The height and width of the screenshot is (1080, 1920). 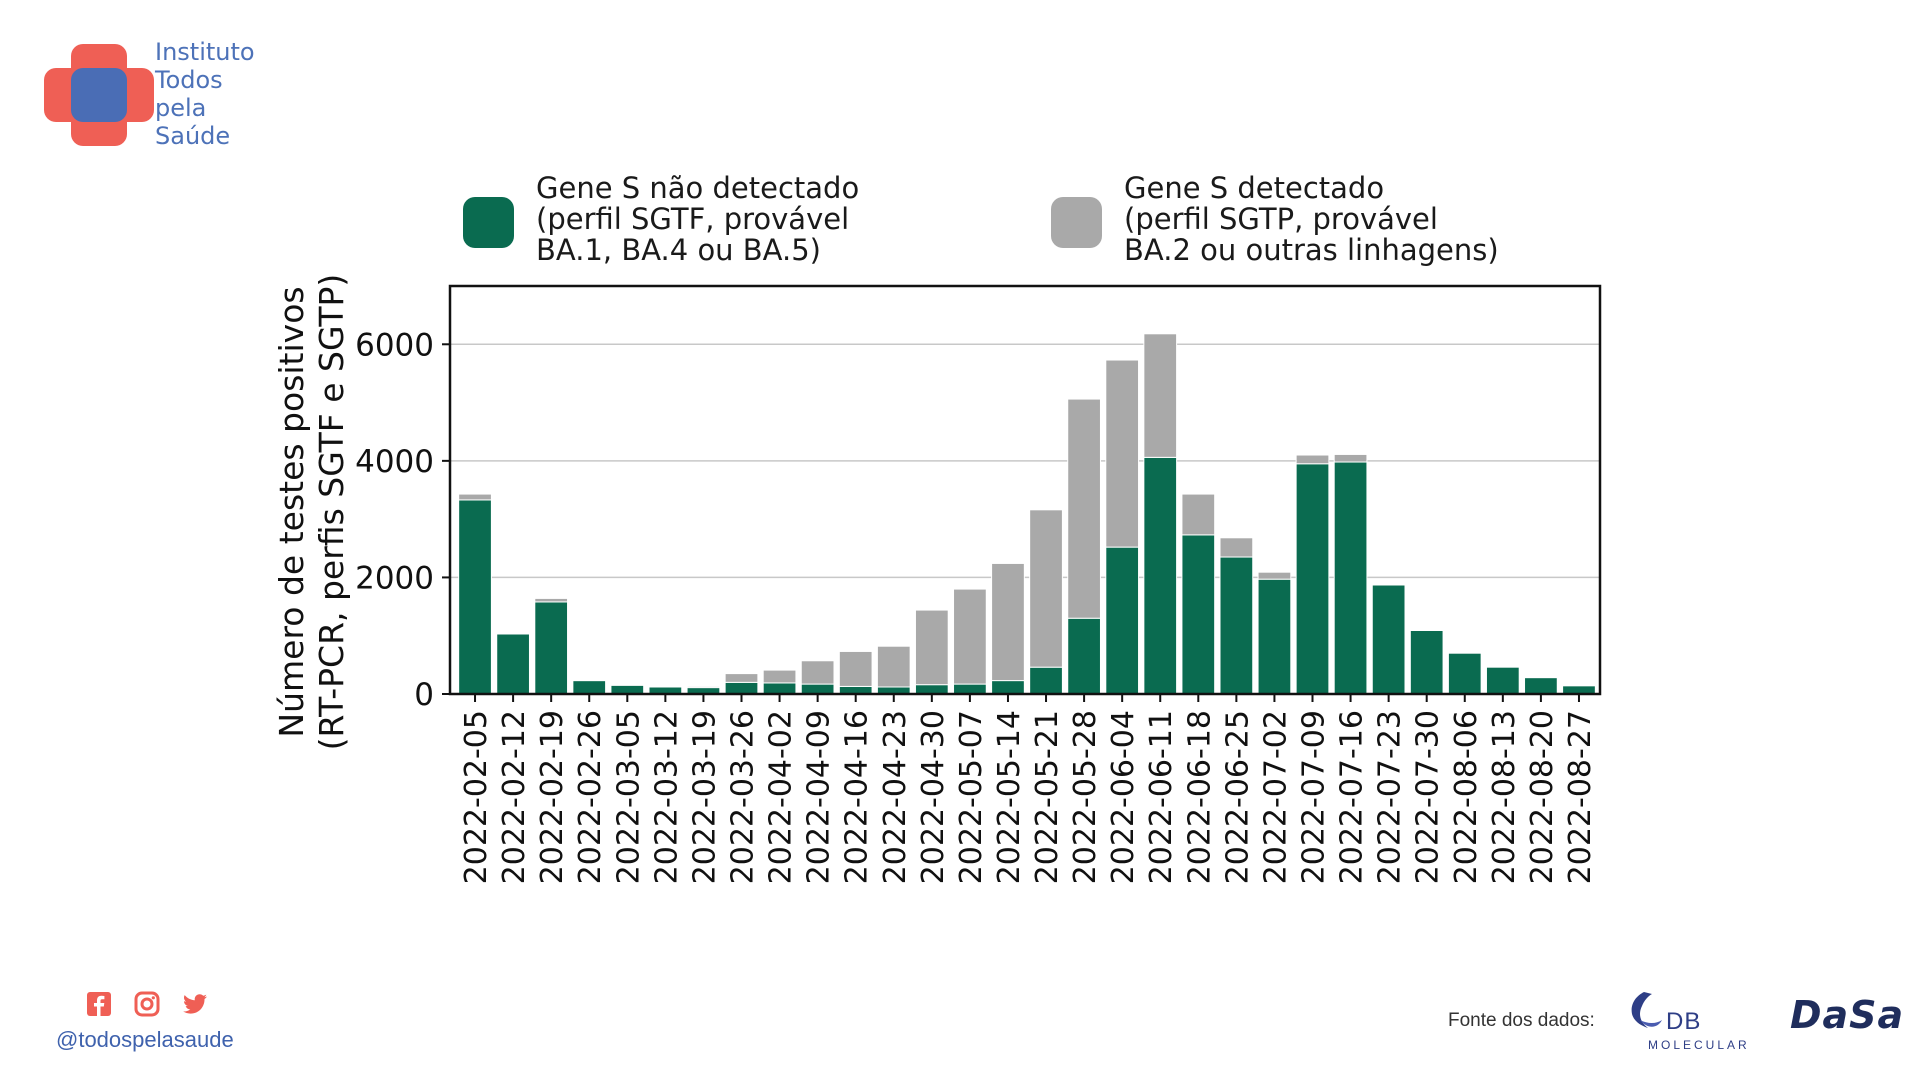 What do you see at coordinates (1847, 1015) in the screenshot?
I see `dasa-logo: DaSa` at bounding box center [1847, 1015].